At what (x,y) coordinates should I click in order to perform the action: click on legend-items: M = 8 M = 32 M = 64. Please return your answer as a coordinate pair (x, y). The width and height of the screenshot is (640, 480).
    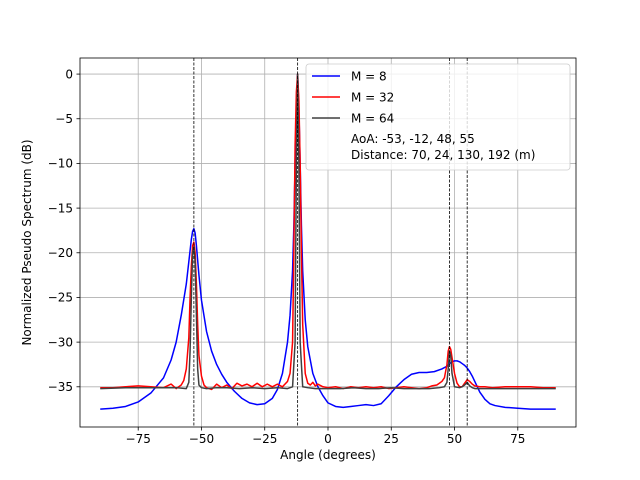
    Looking at the image, I should click on (353, 97).